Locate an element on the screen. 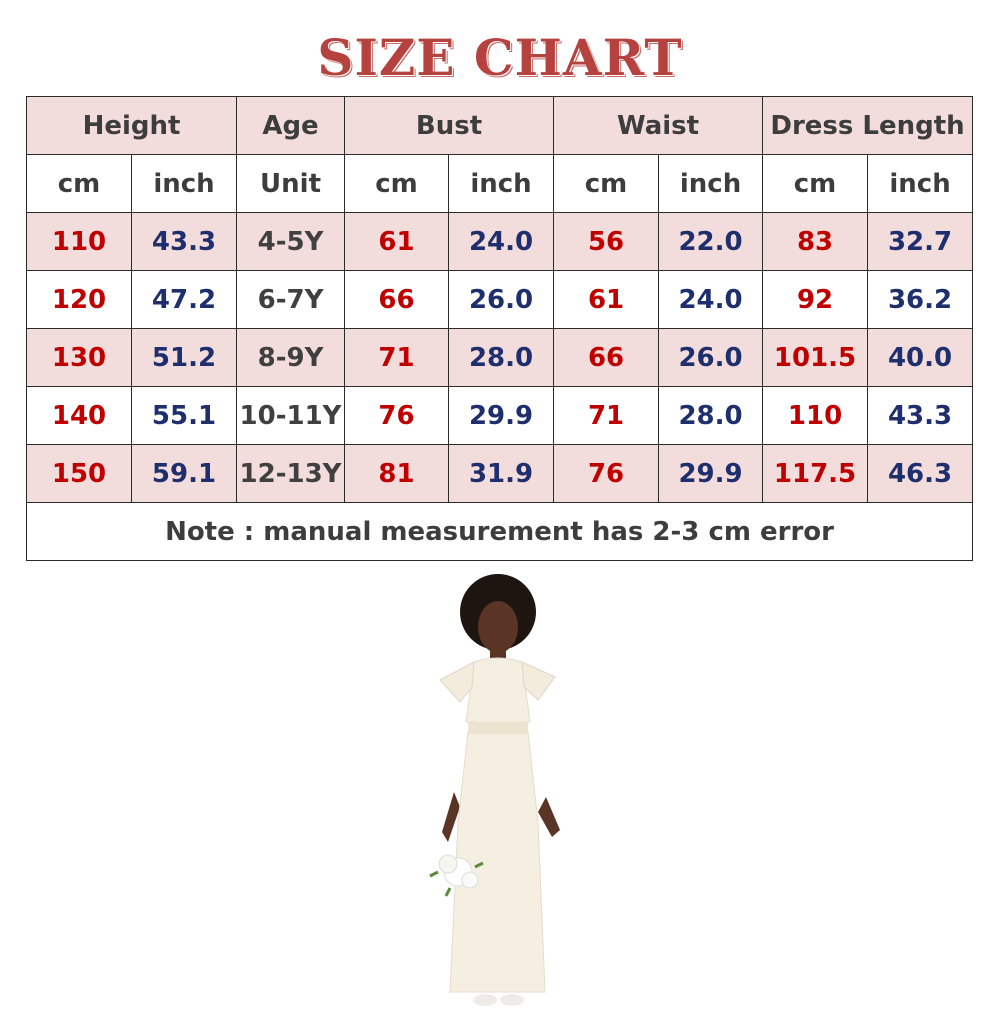 This screenshot has height=1019, width=1000. header-age: Age is located at coordinates (291, 125).